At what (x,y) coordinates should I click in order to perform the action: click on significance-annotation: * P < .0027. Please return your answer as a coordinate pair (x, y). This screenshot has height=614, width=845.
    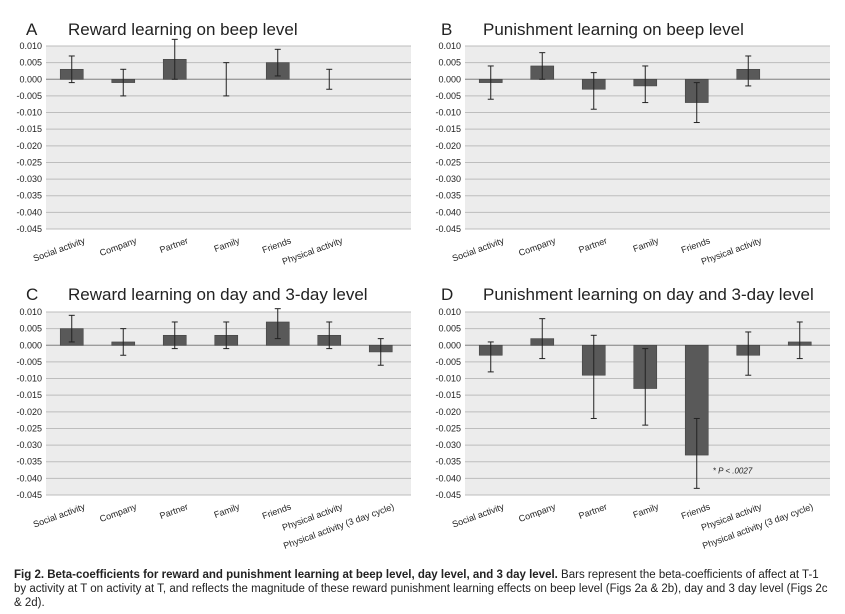
    Looking at the image, I should click on (733, 470).